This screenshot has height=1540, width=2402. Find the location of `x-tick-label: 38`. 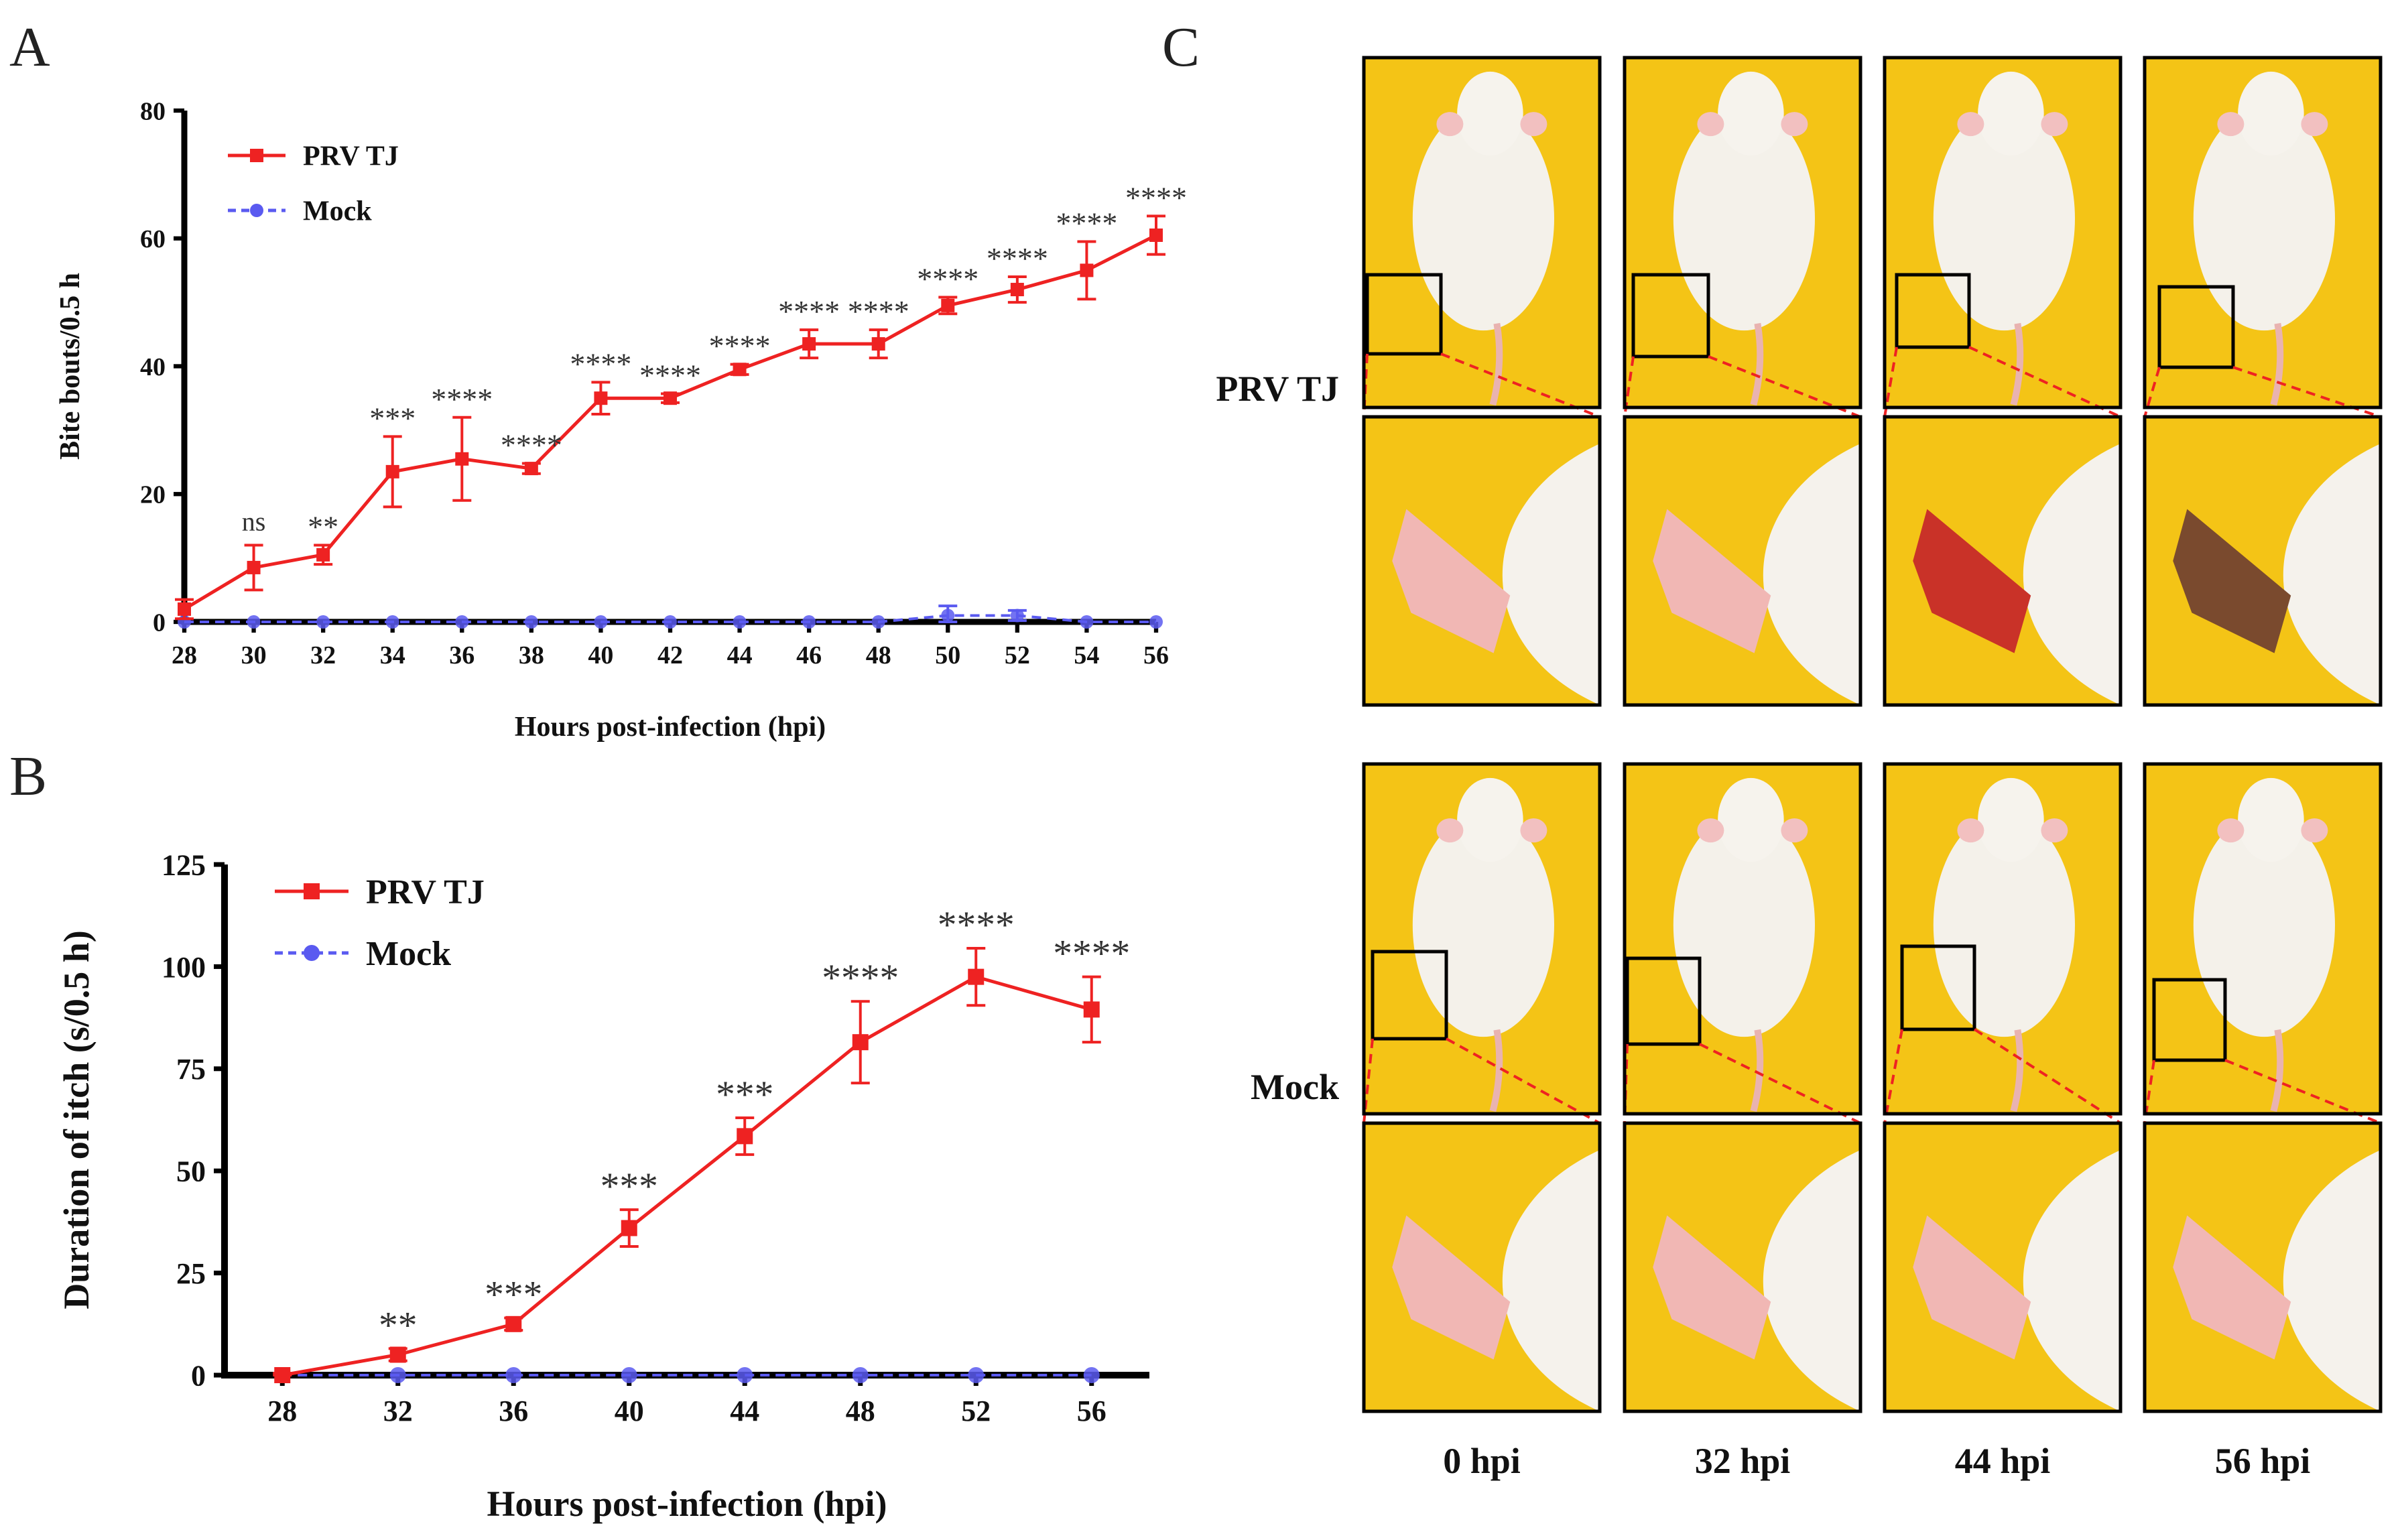

x-tick-label: 38 is located at coordinates (532, 655).